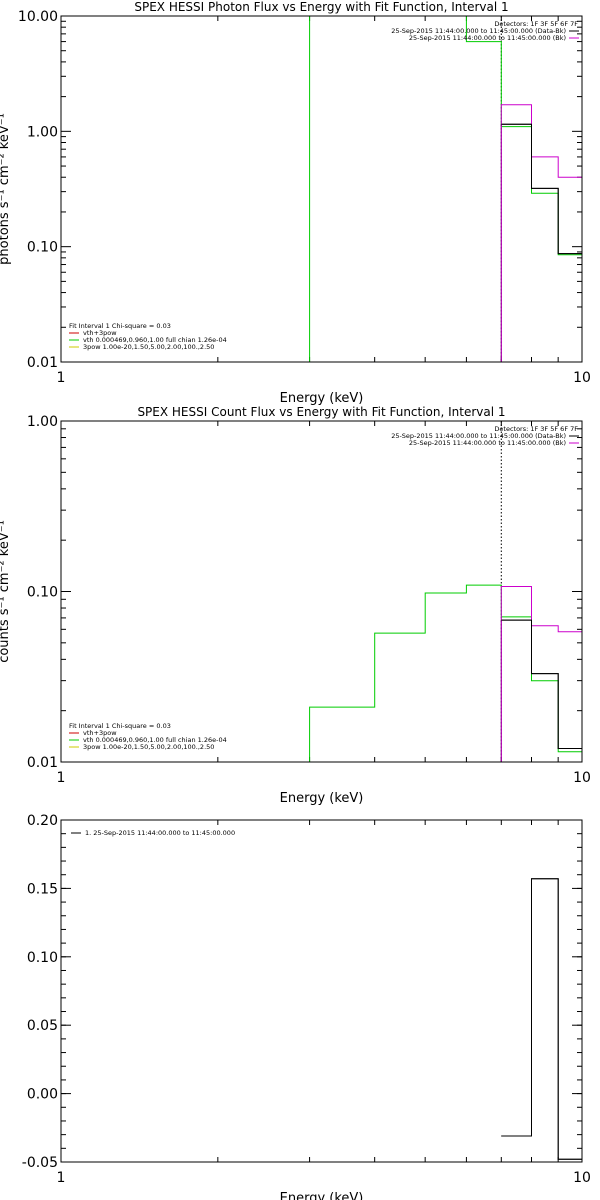  What do you see at coordinates (40, 1163) in the screenshot?
I see `y-tick-label: -0.05` at bounding box center [40, 1163].